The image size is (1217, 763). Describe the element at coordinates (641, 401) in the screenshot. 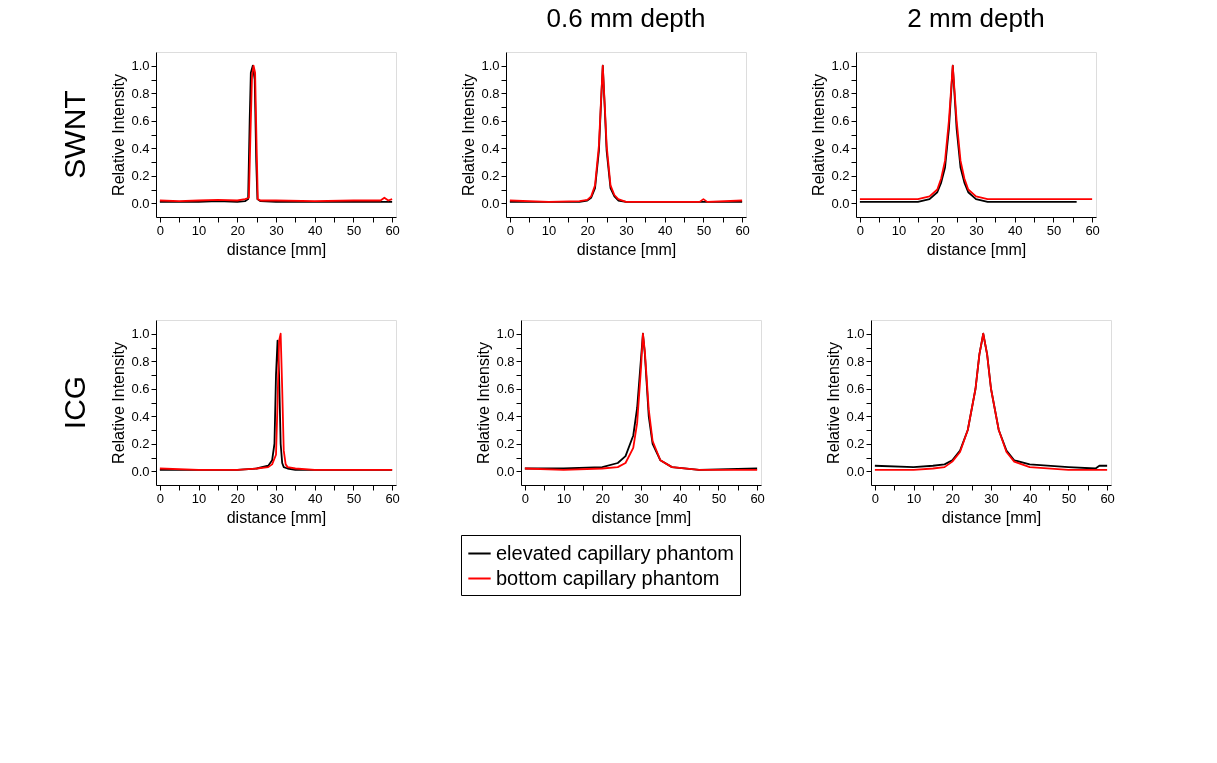

I see `line-series` at that location.